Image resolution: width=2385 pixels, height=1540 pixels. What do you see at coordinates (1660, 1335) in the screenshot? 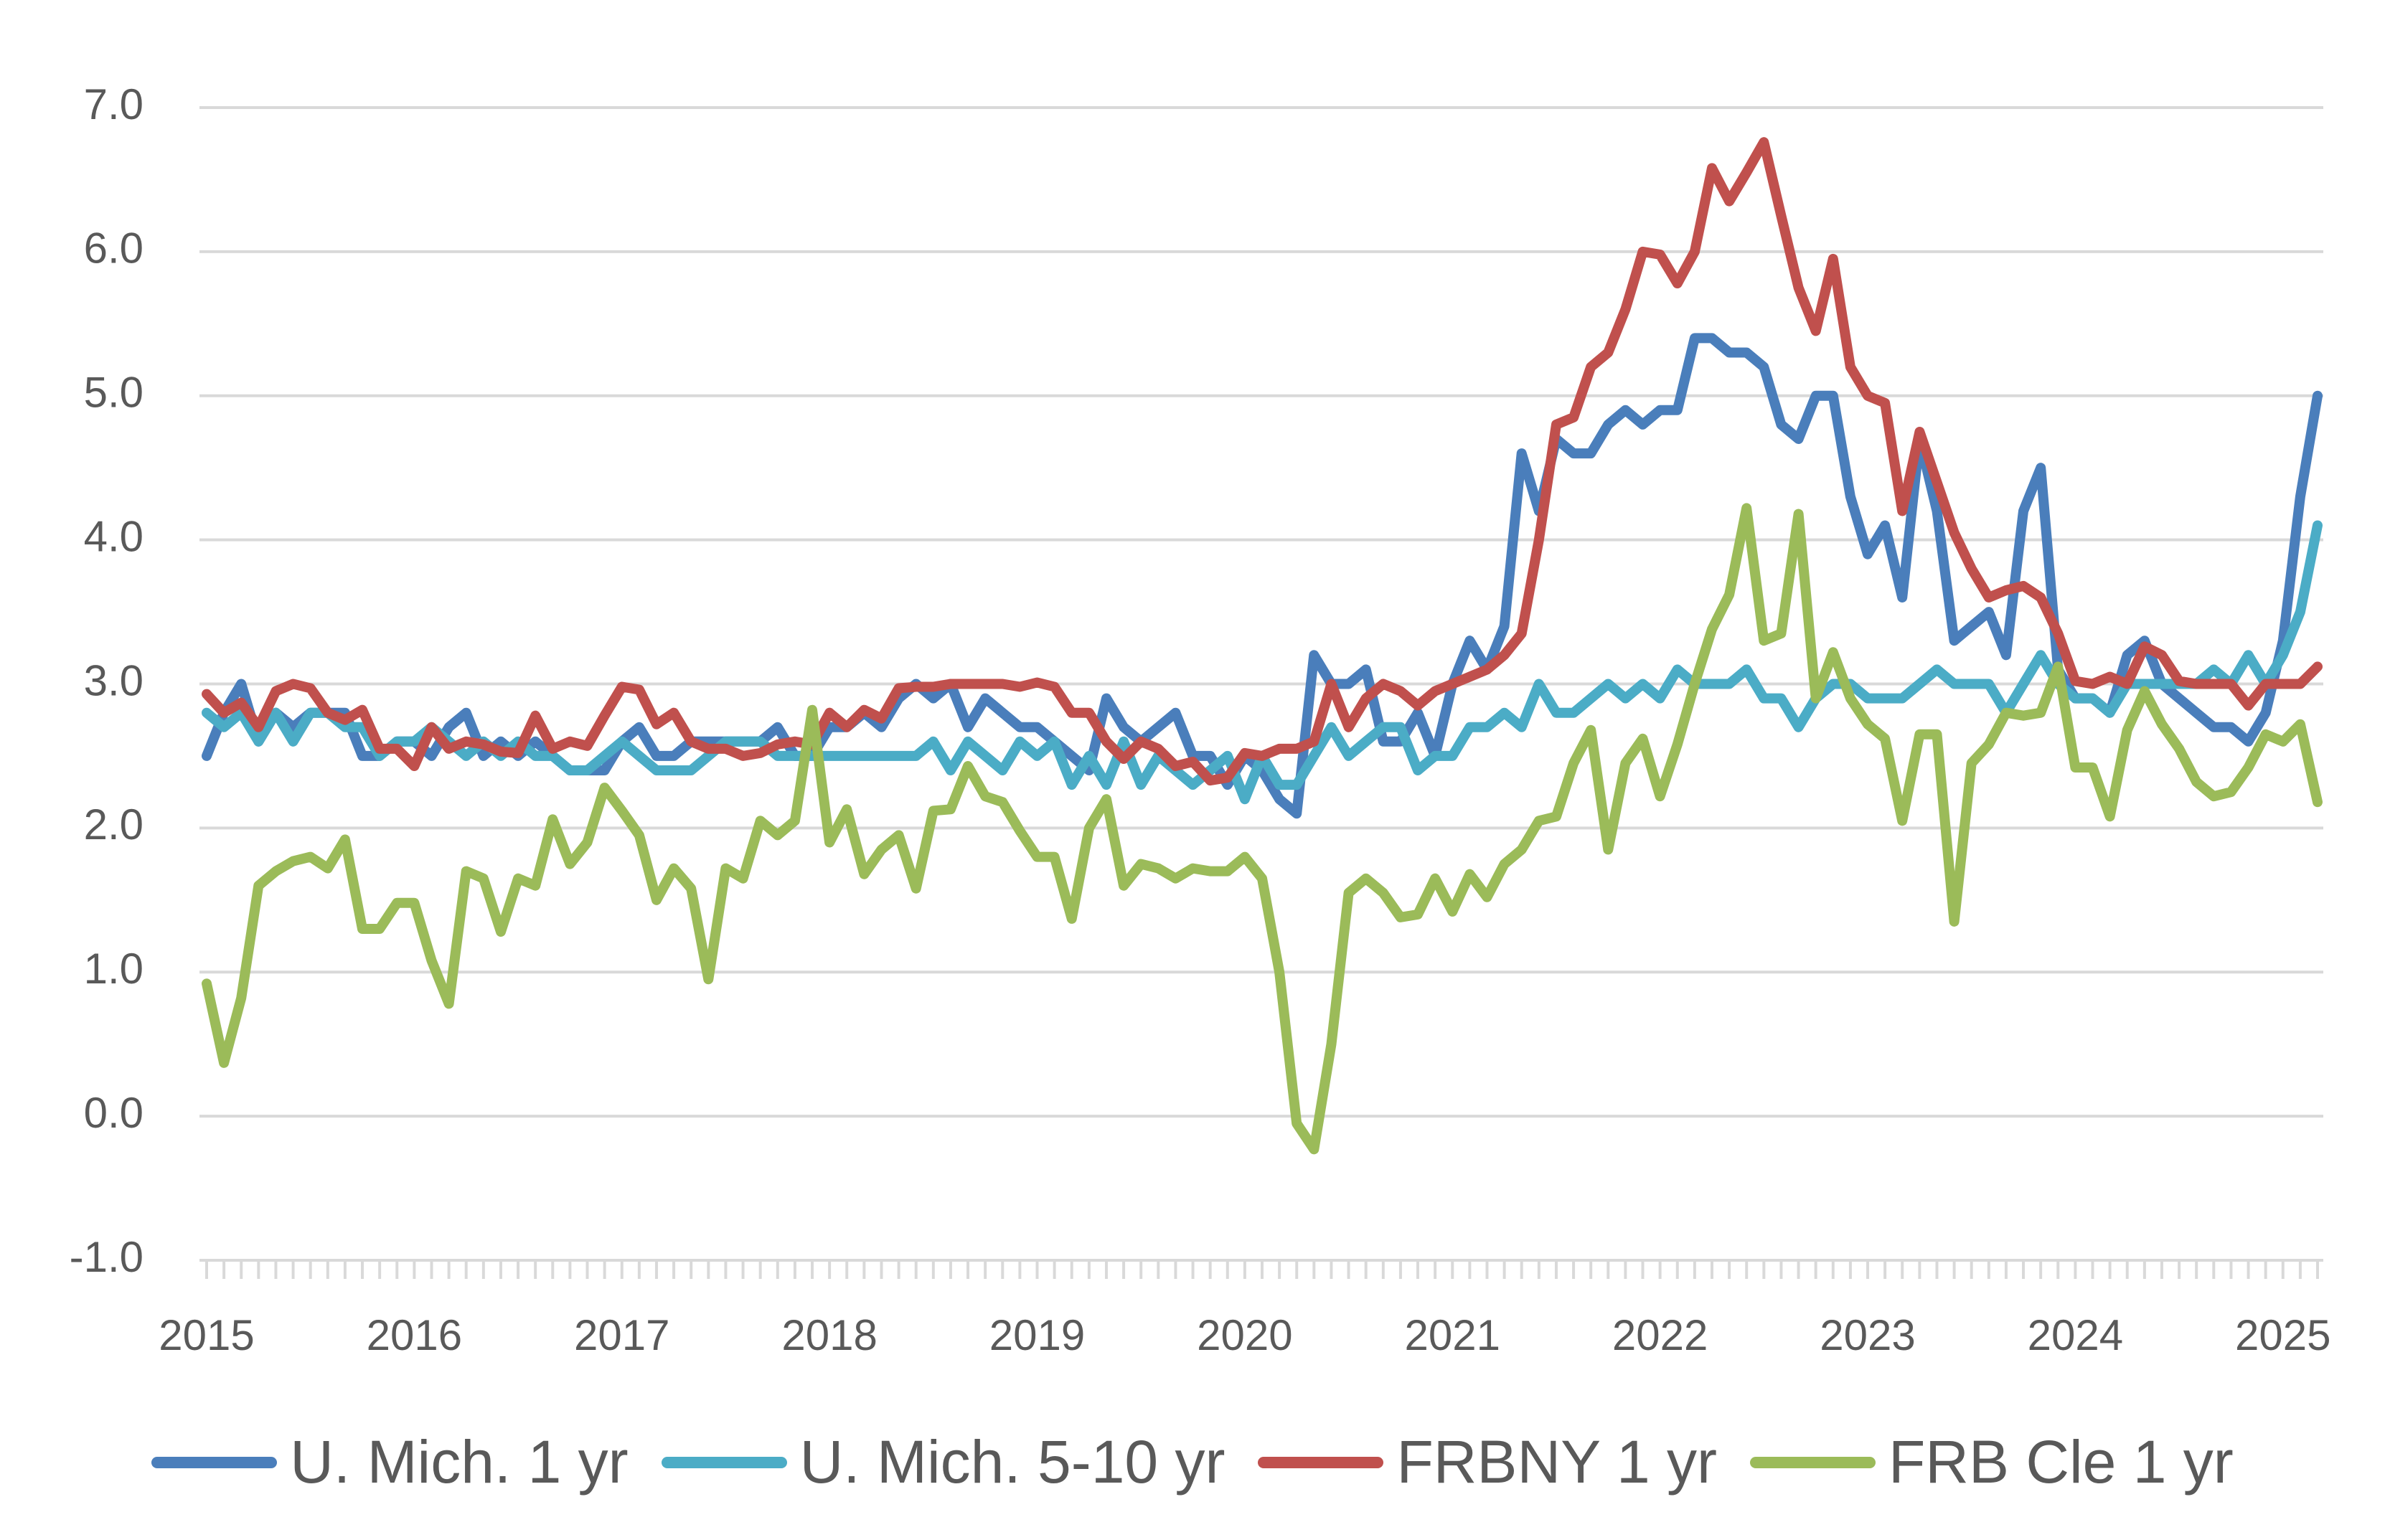
I see `x-tick-label: 2022` at bounding box center [1660, 1335].